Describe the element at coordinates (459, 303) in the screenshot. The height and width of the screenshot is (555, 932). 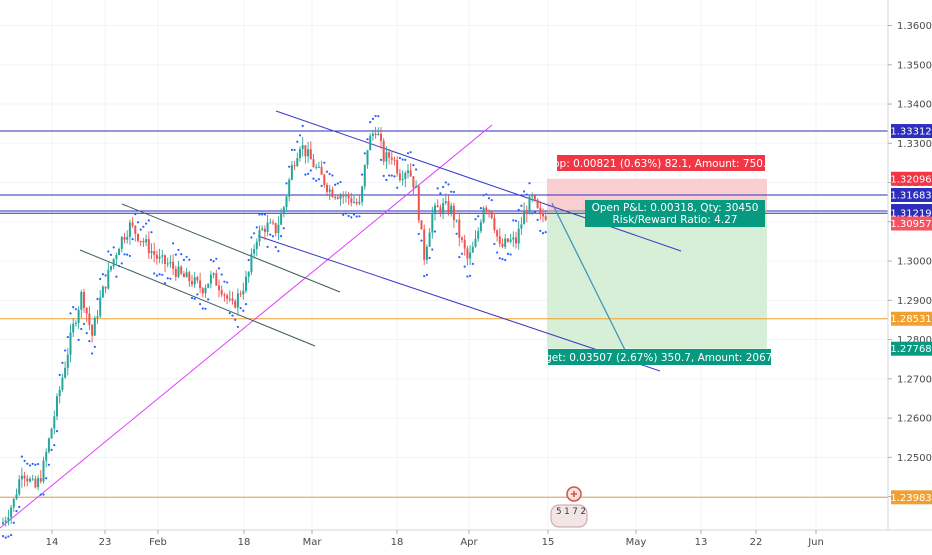
I see `channel-lower-trendline` at that location.